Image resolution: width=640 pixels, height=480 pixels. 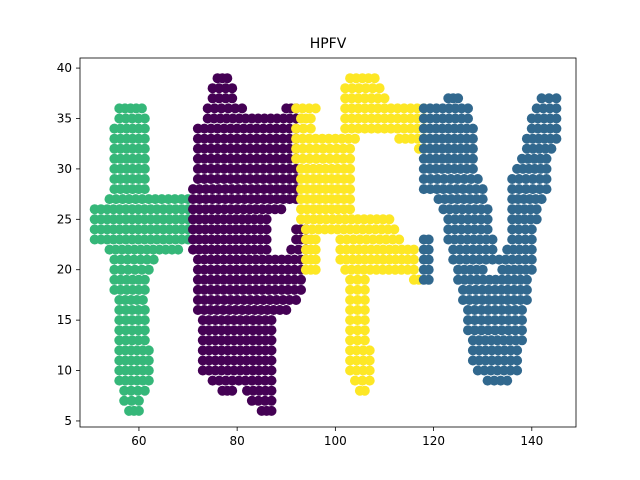 What do you see at coordinates (433, 441) in the screenshot?
I see `x-tick-label: 120` at bounding box center [433, 441].